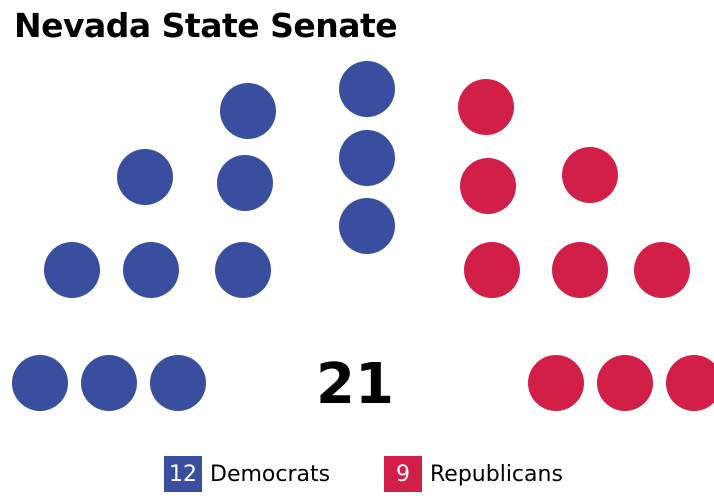  I want to click on legend-democrats: 12 Democrats, so click(247, 474).